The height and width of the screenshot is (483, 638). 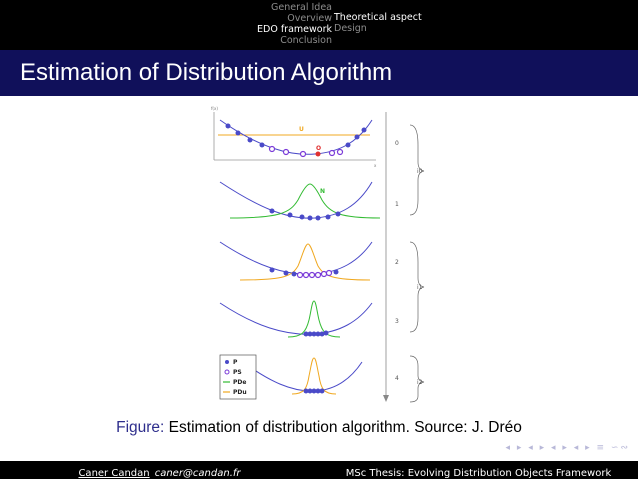 I want to click on subsection-nav-right: Theoretical aspect Design, so click(x=378, y=23).